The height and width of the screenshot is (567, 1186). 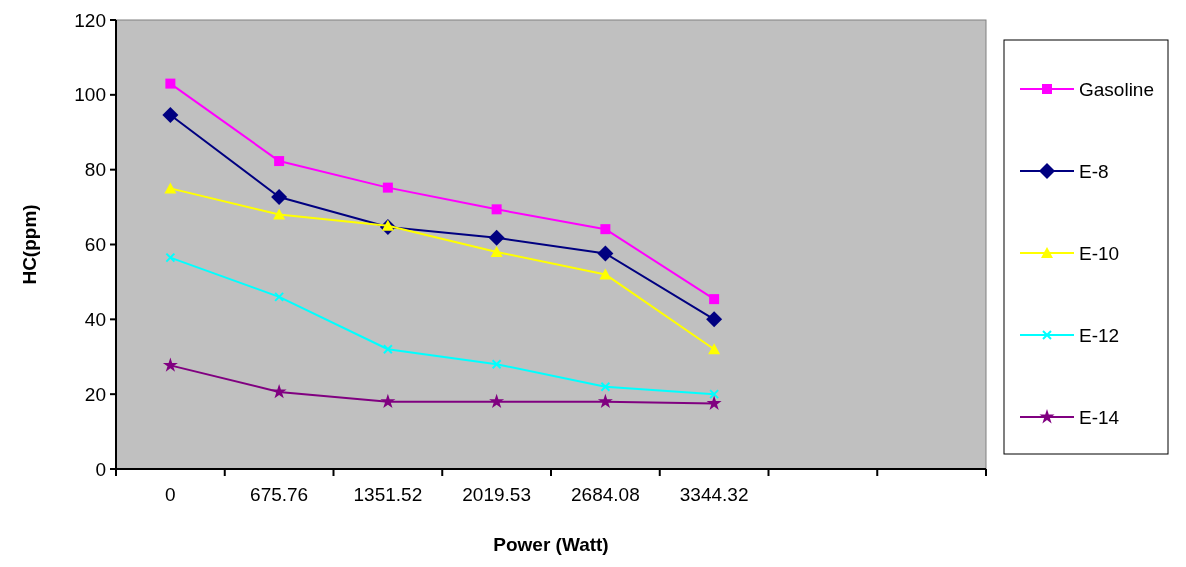 I want to click on legend-label: Gasoline, so click(x=1116, y=89).